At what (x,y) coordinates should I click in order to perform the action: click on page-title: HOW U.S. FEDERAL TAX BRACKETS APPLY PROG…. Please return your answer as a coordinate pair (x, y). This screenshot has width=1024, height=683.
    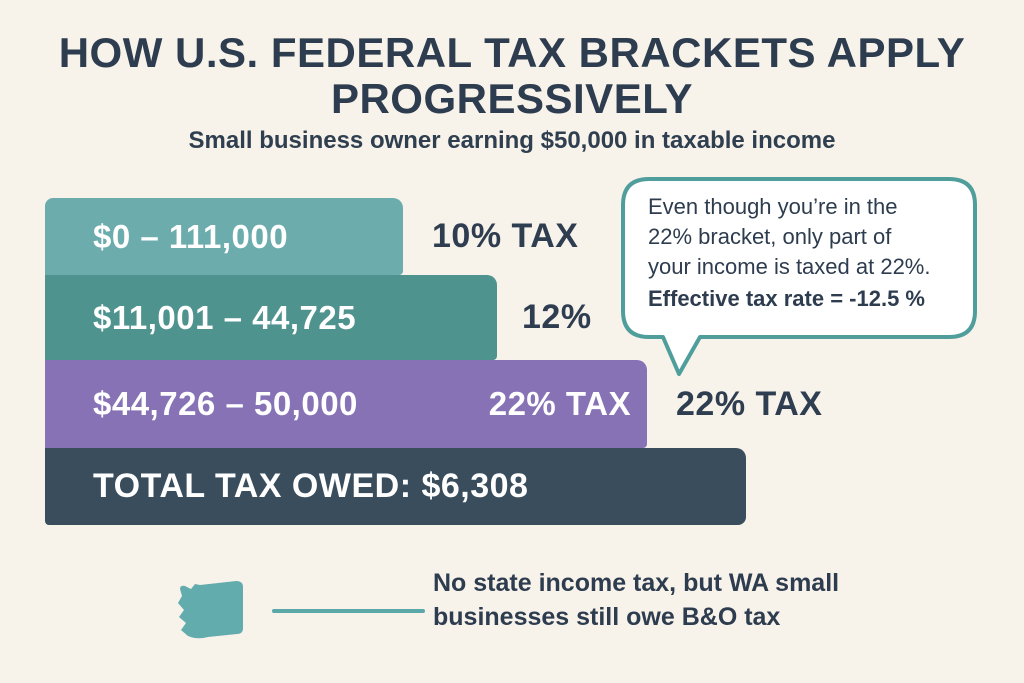
    Looking at the image, I should click on (512, 76).